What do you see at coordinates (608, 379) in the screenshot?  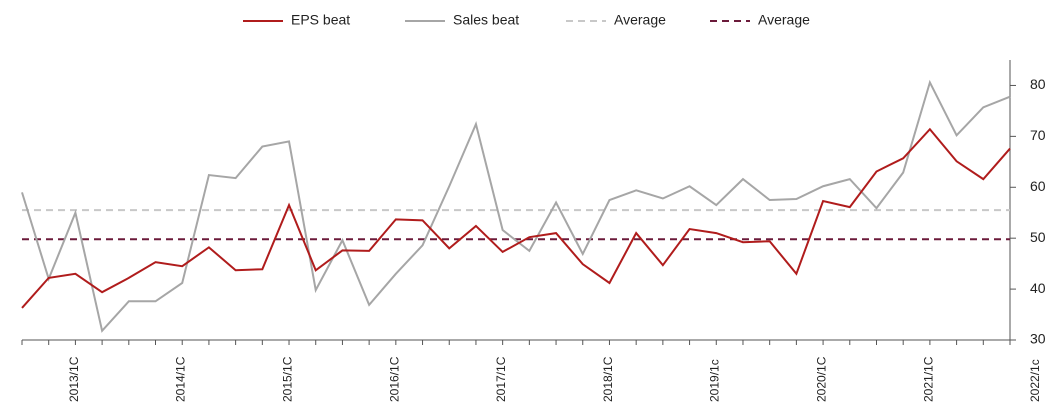 I see `x-tick-label: 2018/1C` at bounding box center [608, 379].